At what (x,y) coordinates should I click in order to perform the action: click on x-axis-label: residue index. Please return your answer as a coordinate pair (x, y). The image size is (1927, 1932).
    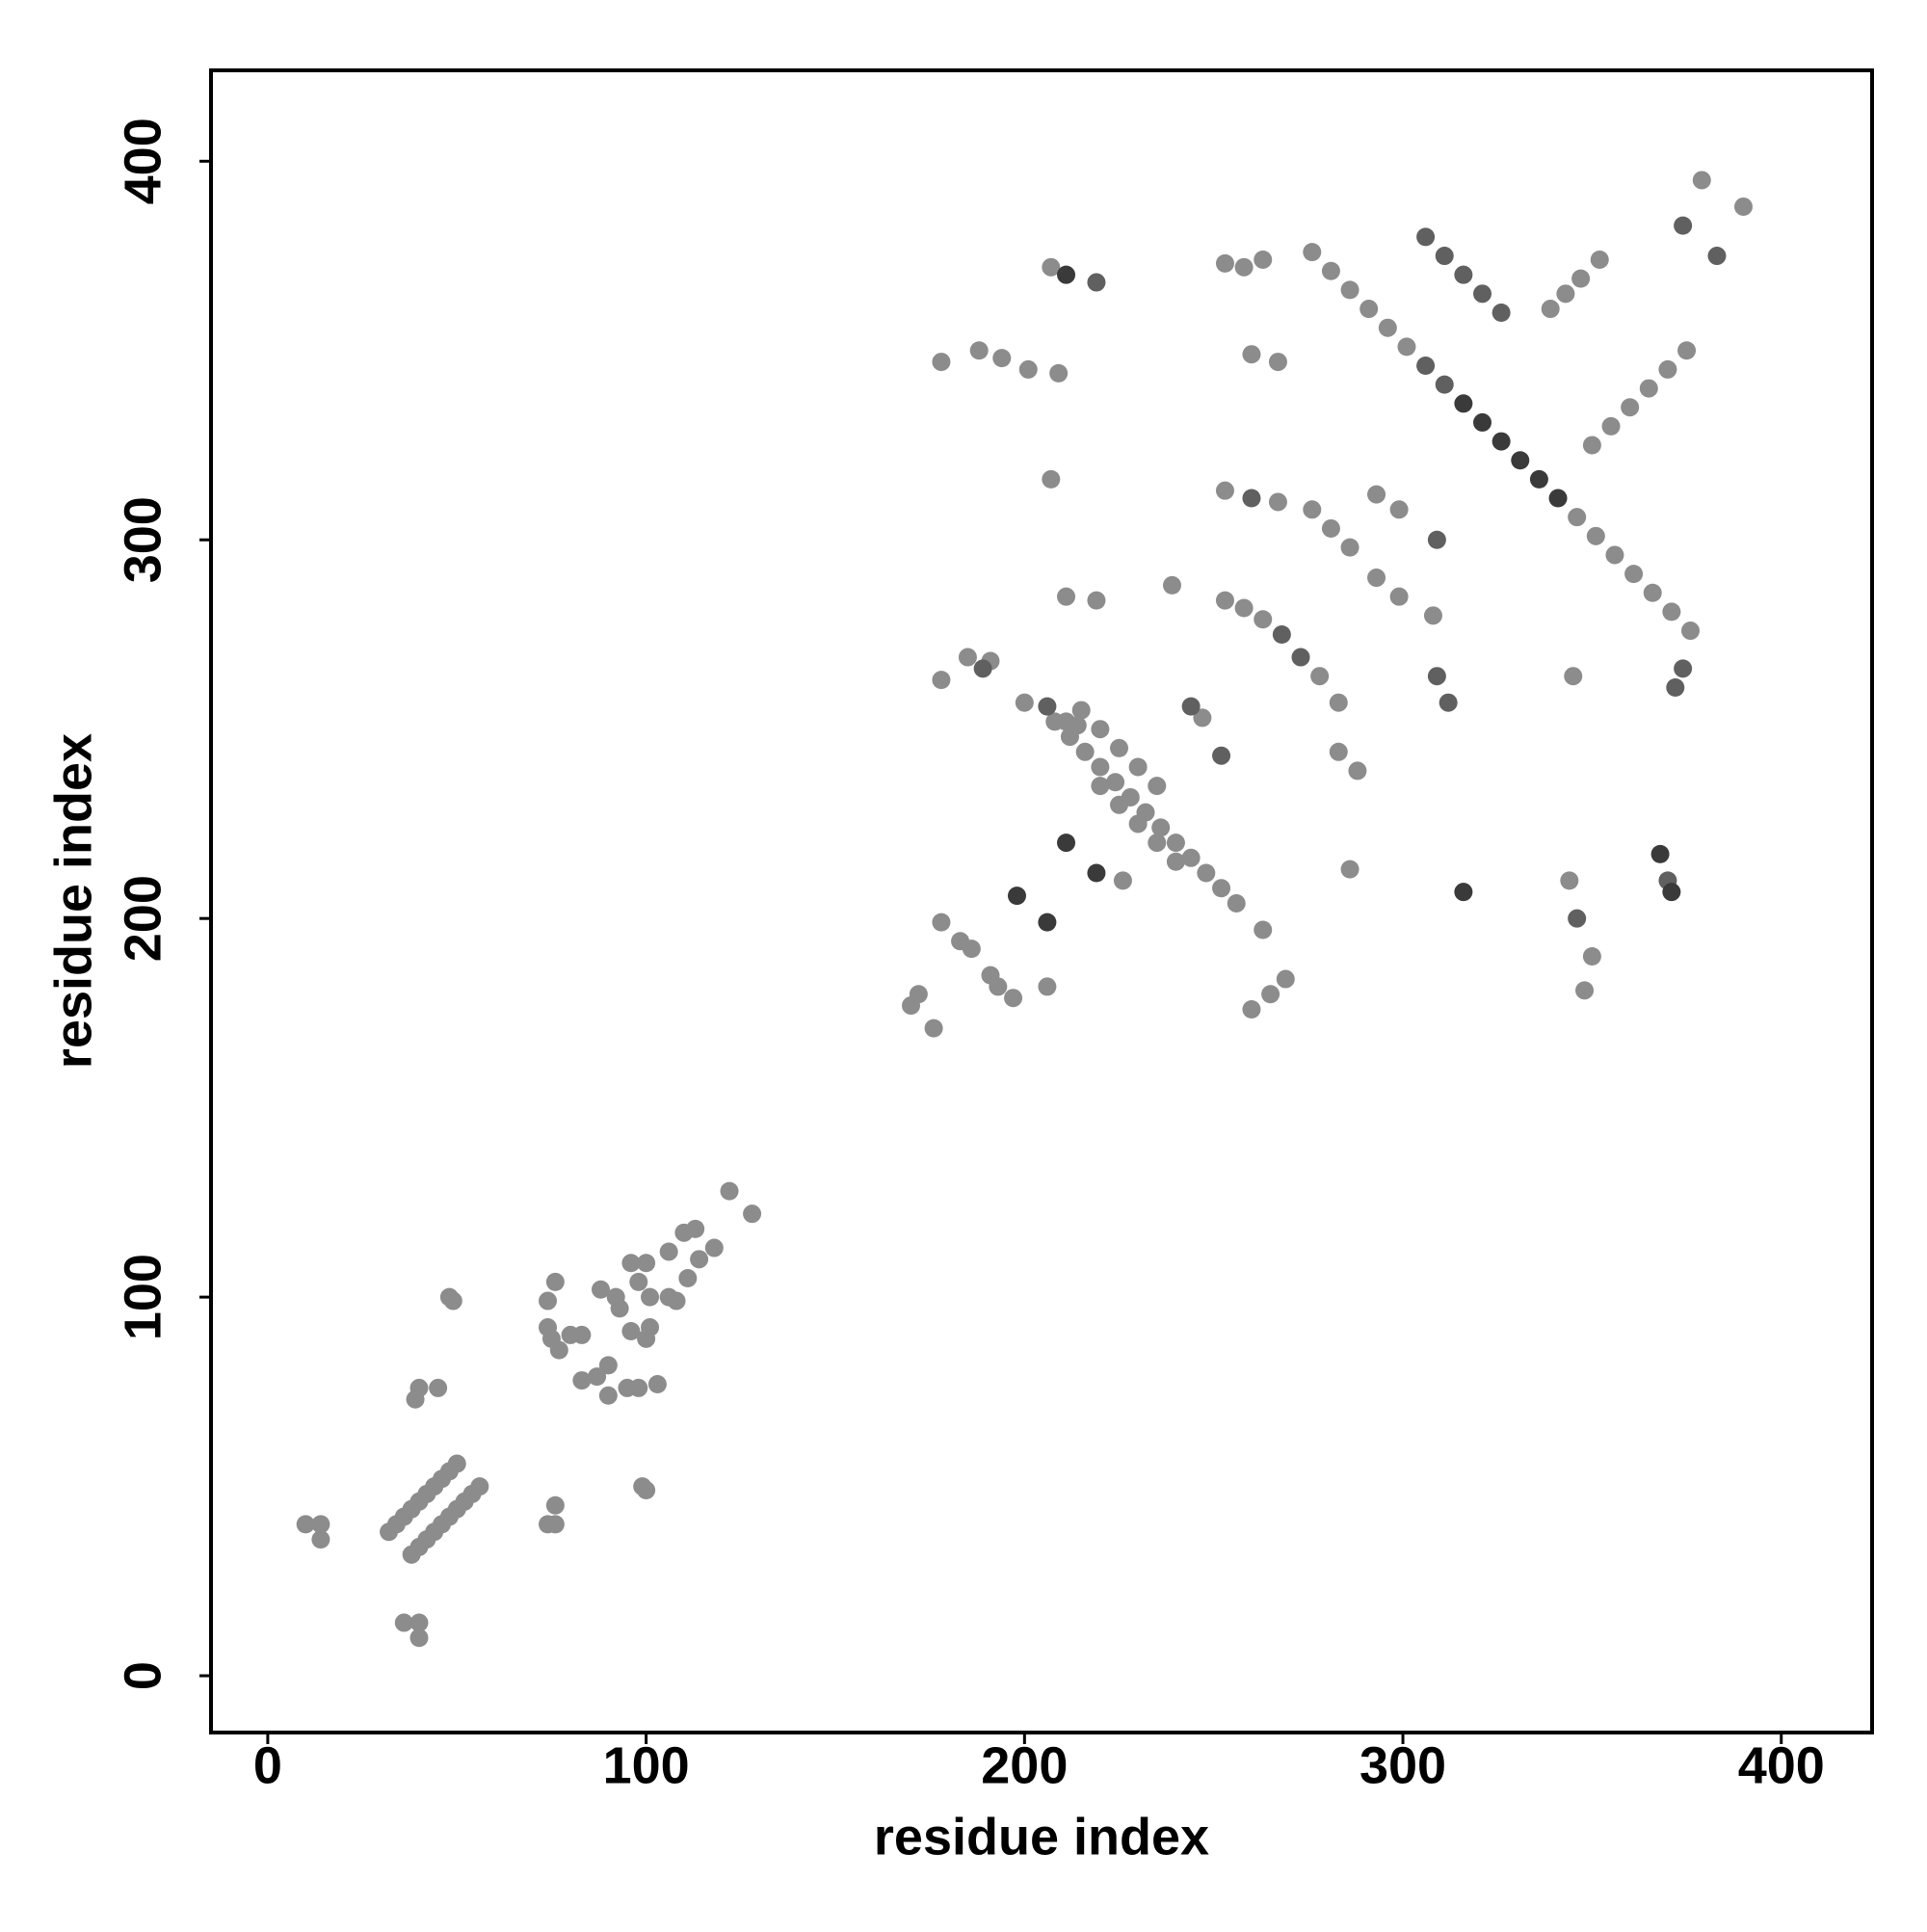
    Looking at the image, I should click on (1041, 1837).